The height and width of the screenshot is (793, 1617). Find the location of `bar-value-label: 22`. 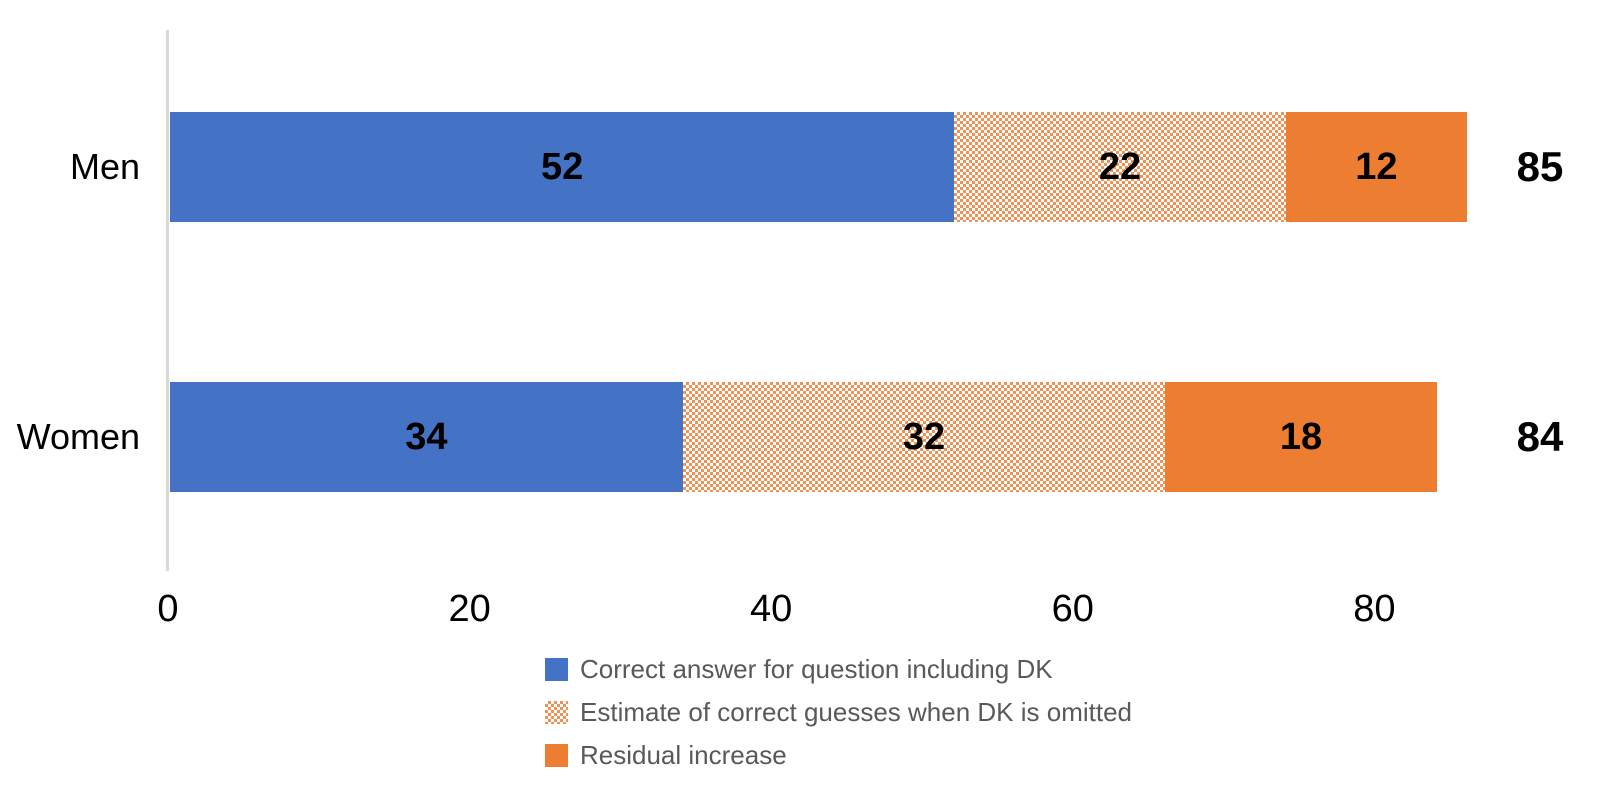

bar-value-label: 22 is located at coordinates (1120, 166).